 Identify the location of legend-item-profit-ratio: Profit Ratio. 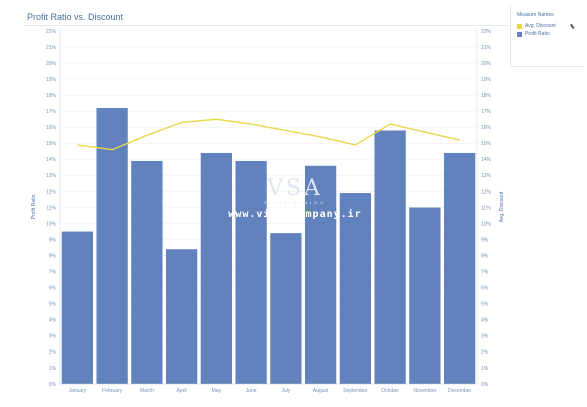
(533, 34).